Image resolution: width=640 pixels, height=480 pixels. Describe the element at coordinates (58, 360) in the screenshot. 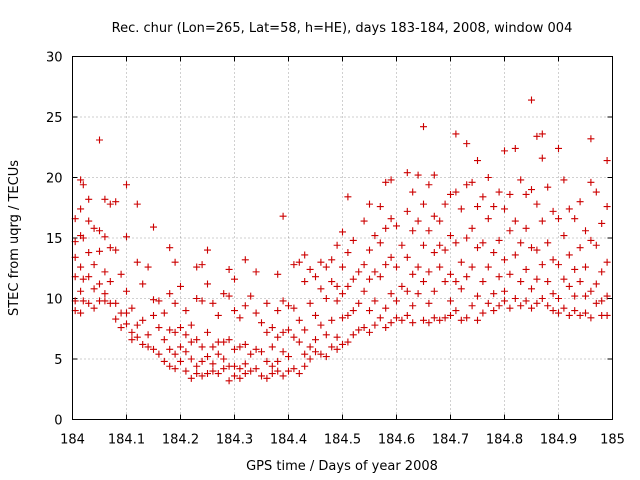

I see `y-tick-label: 5` at that location.